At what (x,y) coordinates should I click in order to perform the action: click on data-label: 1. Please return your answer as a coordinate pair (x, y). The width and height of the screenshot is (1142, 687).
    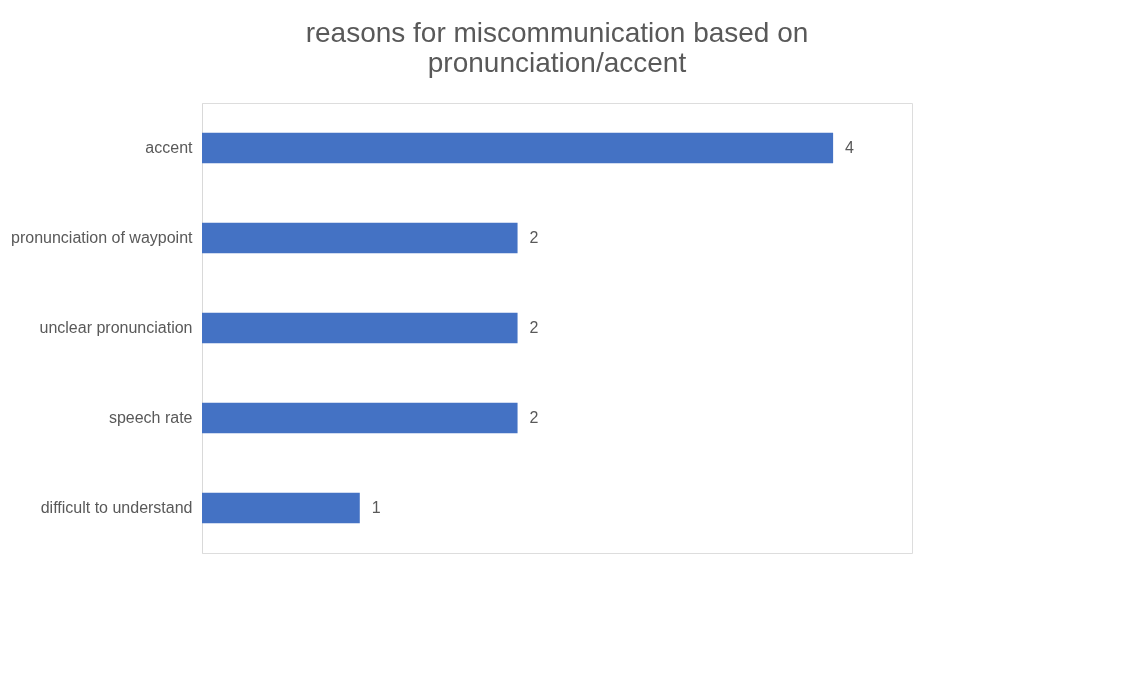
    Looking at the image, I should click on (376, 507).